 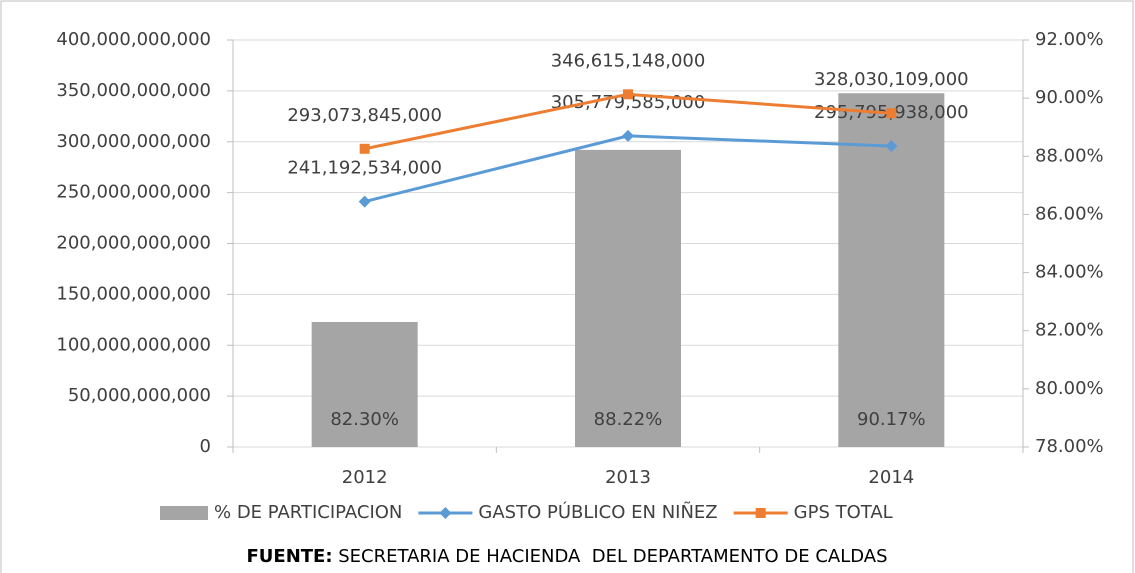 What do you see at coordinates (133, 243) in the screenshot?
I see `y-tick-label: 200,000,000,000` at bounding box center [133, 243].